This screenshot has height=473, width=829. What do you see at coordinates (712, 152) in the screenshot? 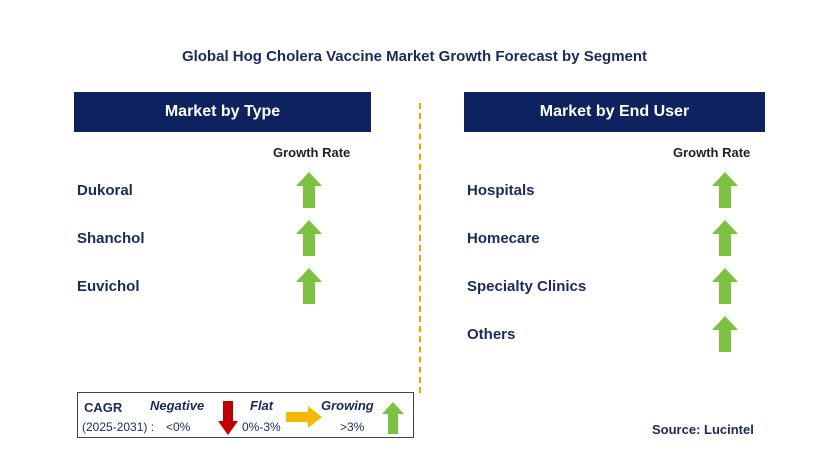
I see `end-user-growth-rate-label: Growth Rate` at bounding box center [712, 152].